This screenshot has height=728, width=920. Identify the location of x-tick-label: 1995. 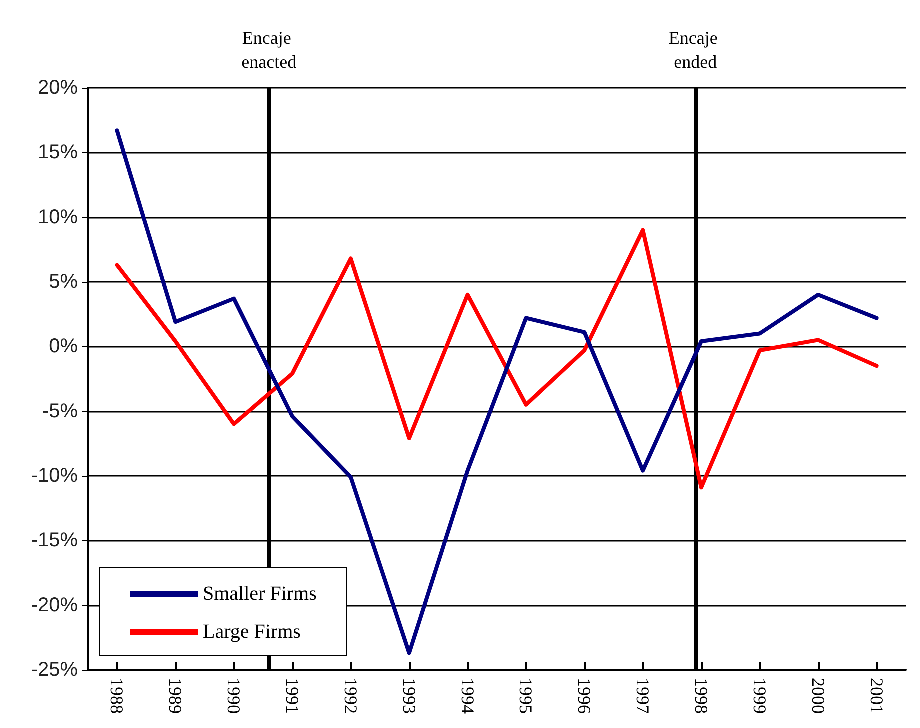
(526, 696).